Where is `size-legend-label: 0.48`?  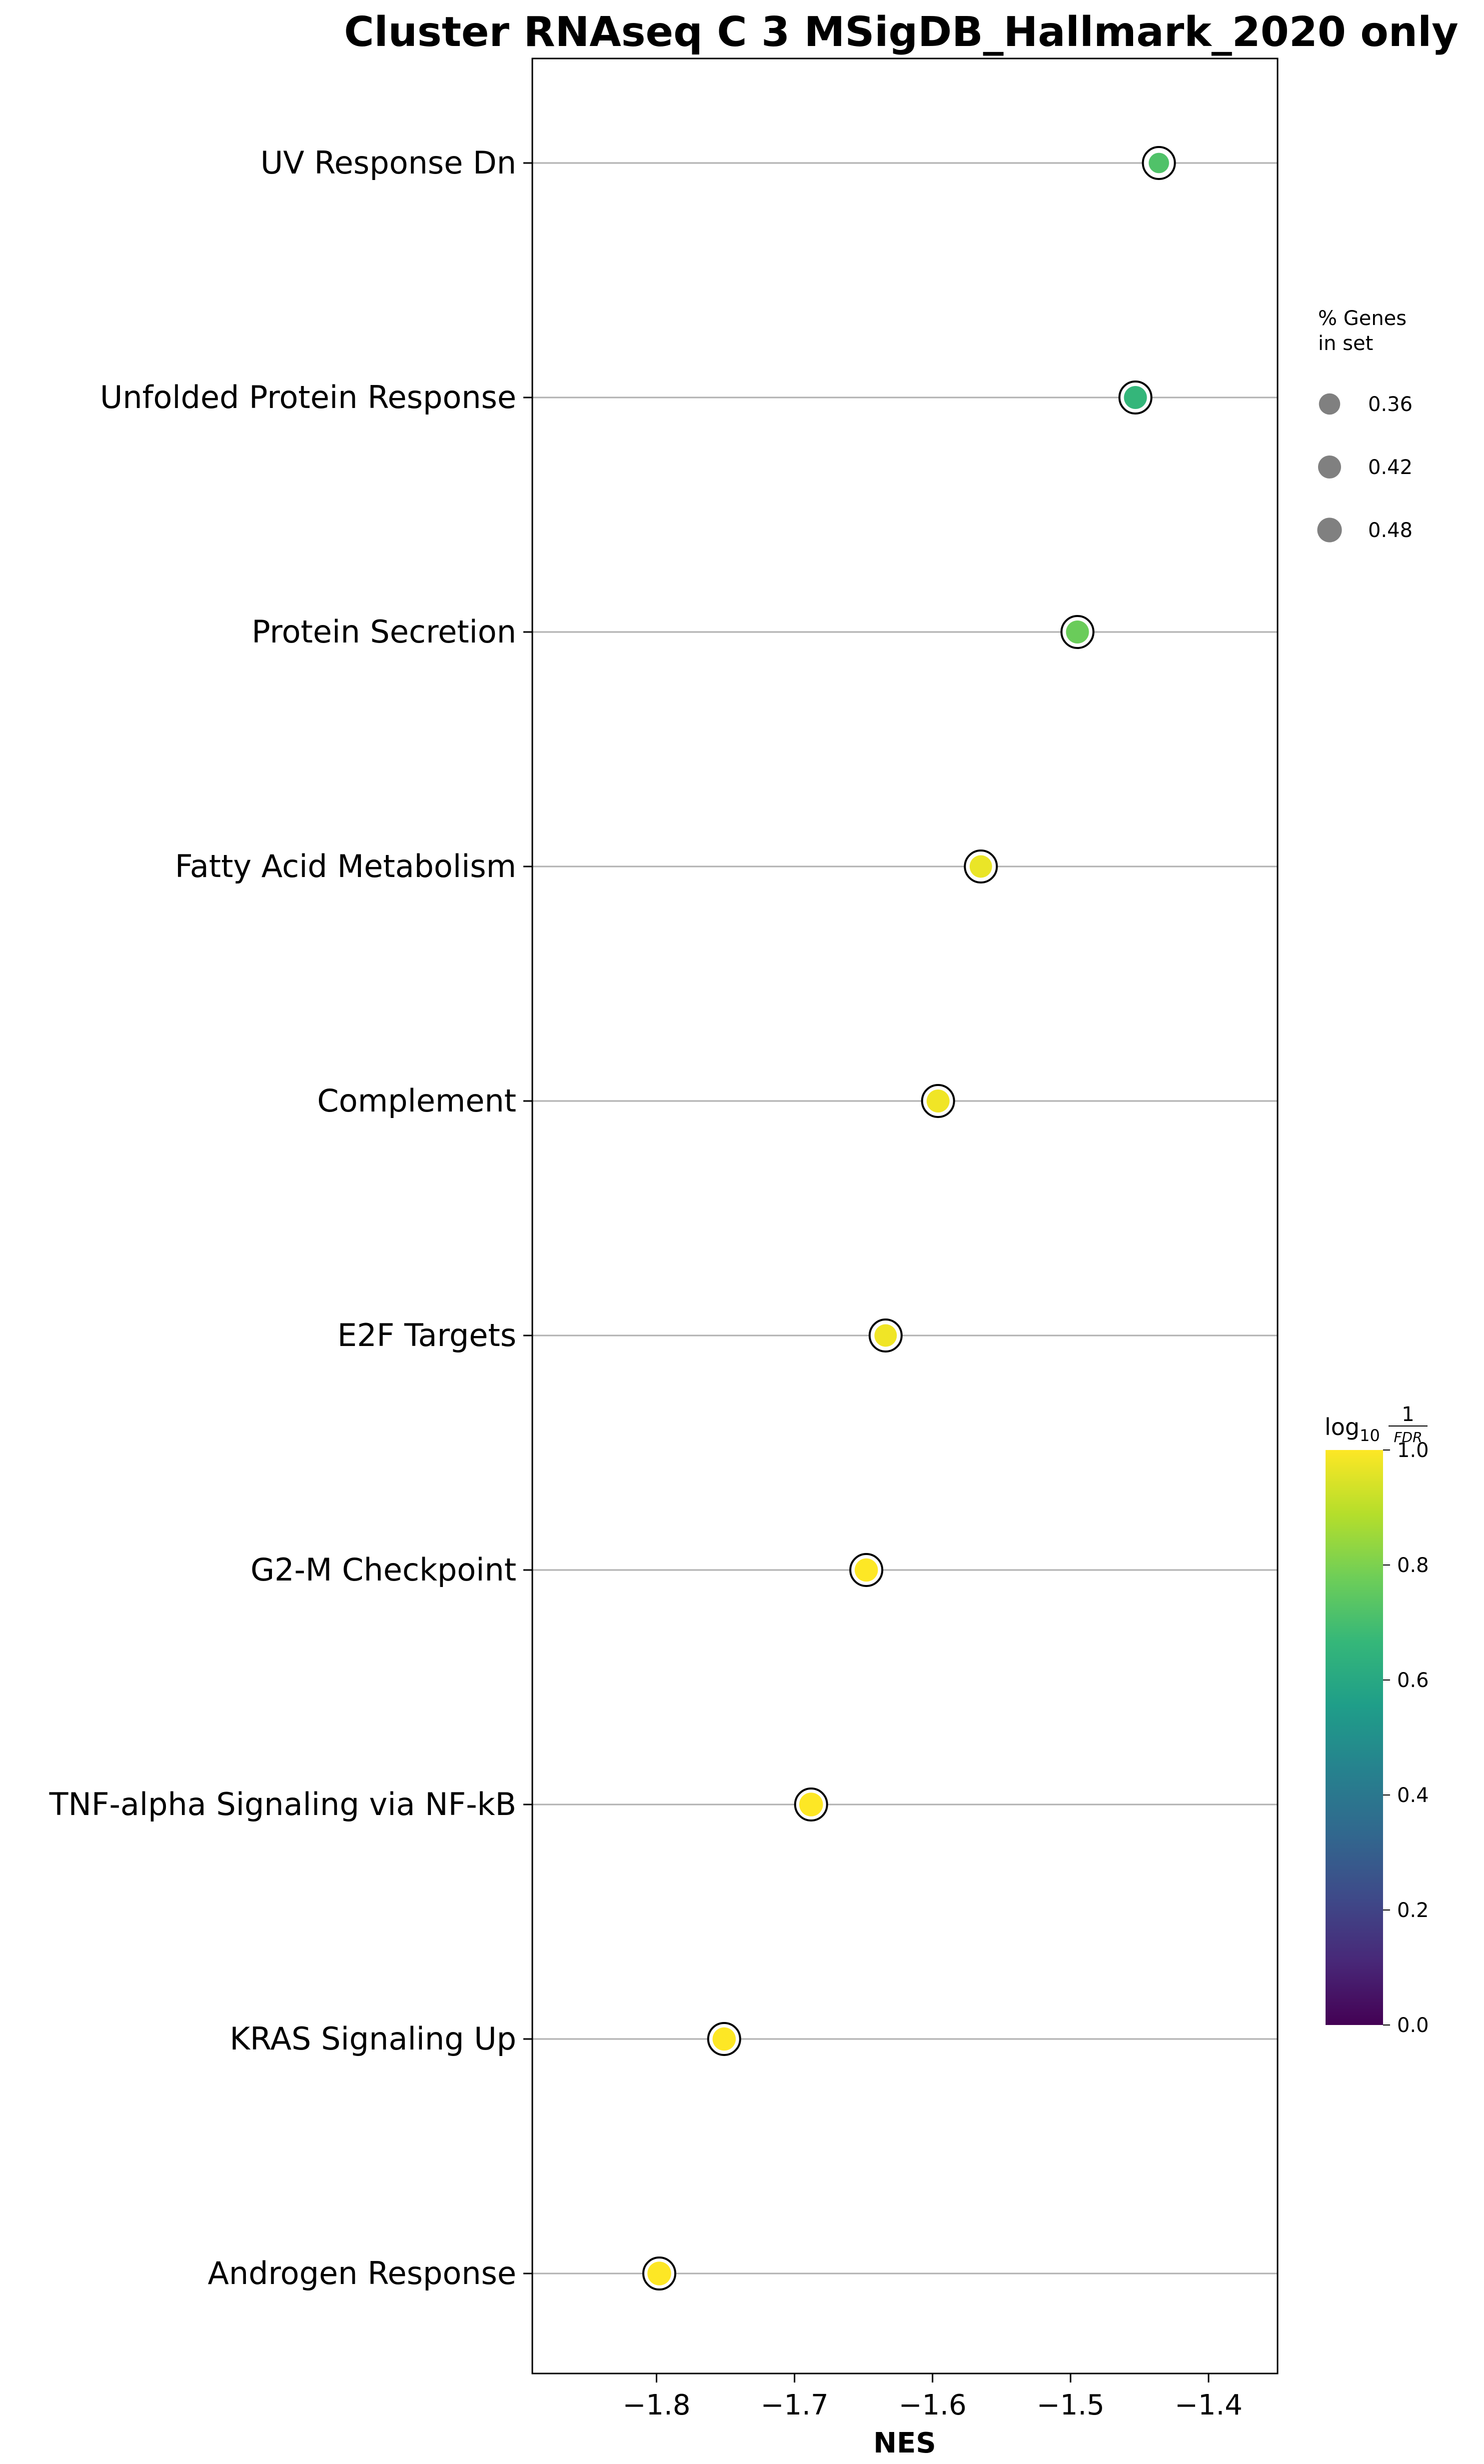 size-legend-label: 0.48 is located at coordinates (1391, 530).